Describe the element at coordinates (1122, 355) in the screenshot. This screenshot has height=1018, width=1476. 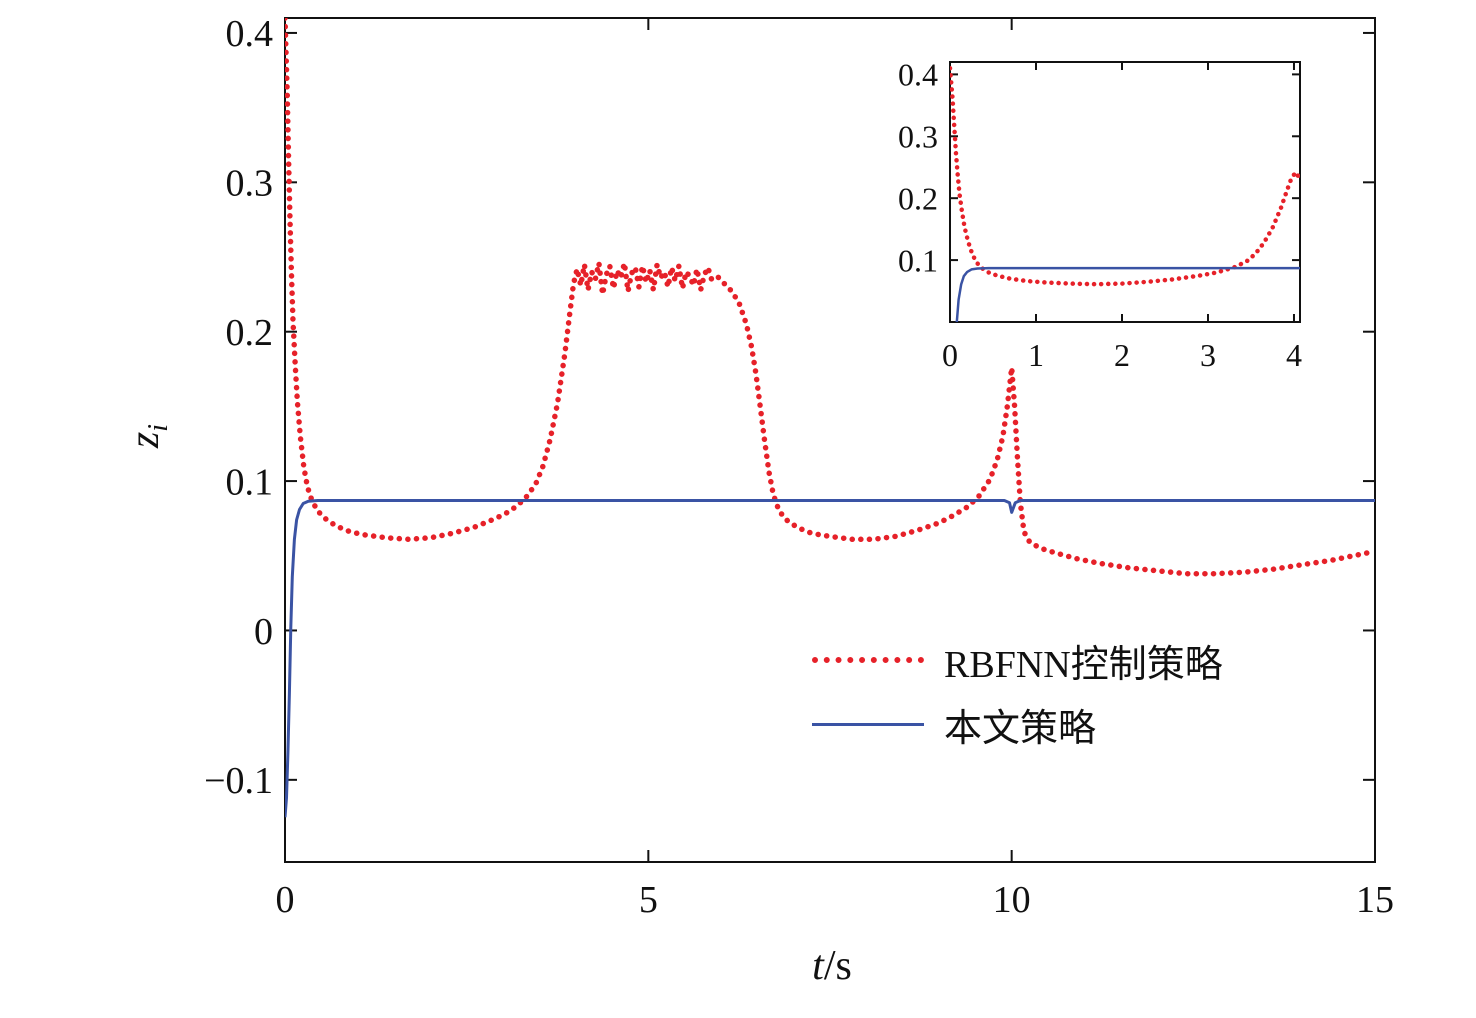
I see `x-tick-label: 2` at that location.